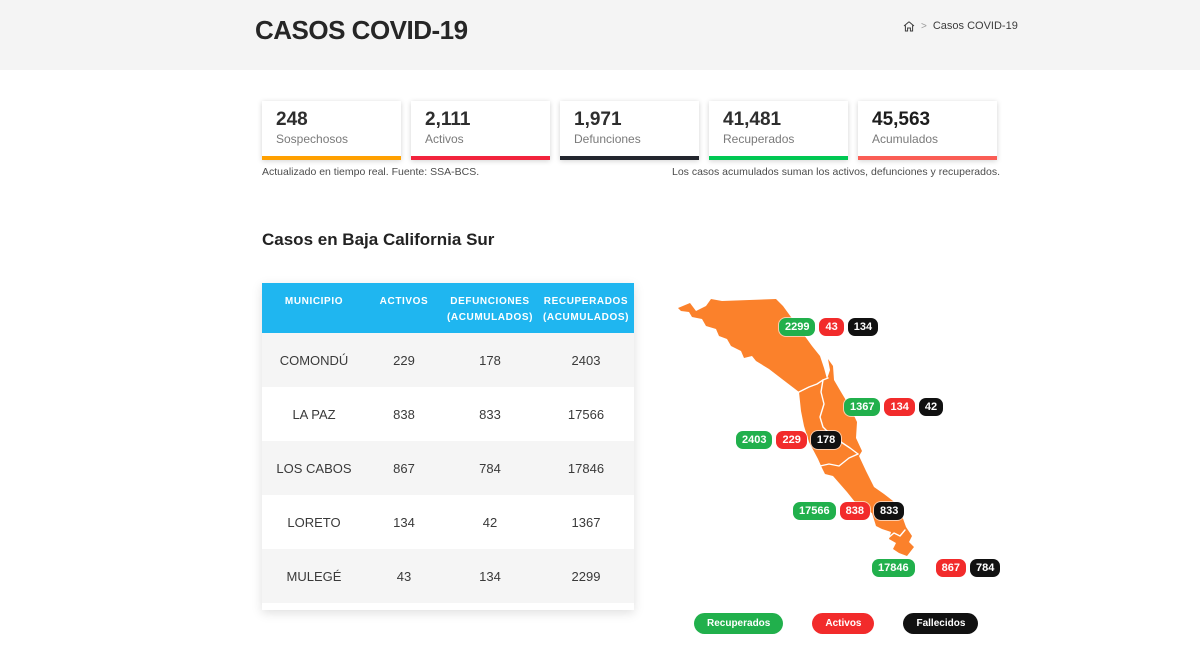 Image resolution: width=1200 pixels, height=666 pixels. Describe the element at coordinates (899, 407) in the screenshot. I see `activos-badge: 134` at that location.